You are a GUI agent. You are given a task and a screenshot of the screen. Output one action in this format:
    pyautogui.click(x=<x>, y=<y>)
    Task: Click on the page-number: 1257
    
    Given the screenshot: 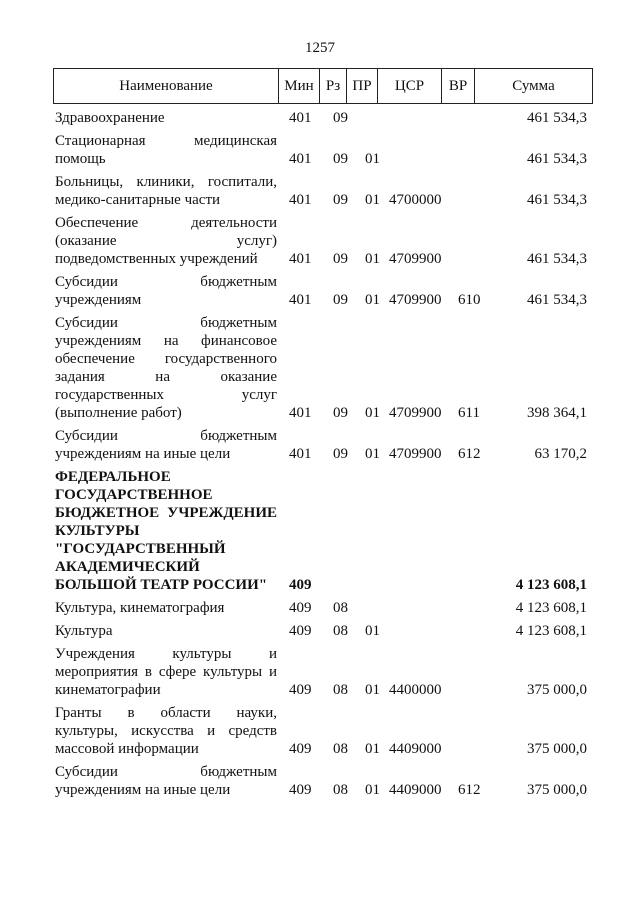 What is the action you would take?
    pyautogui.click(x=320, y=48)
    